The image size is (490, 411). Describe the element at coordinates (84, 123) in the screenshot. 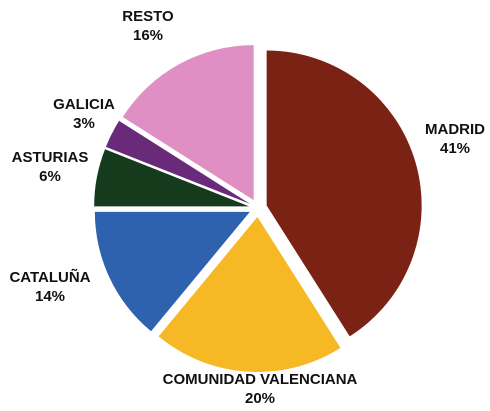

I see `slice-value-label: 3%` at that location.